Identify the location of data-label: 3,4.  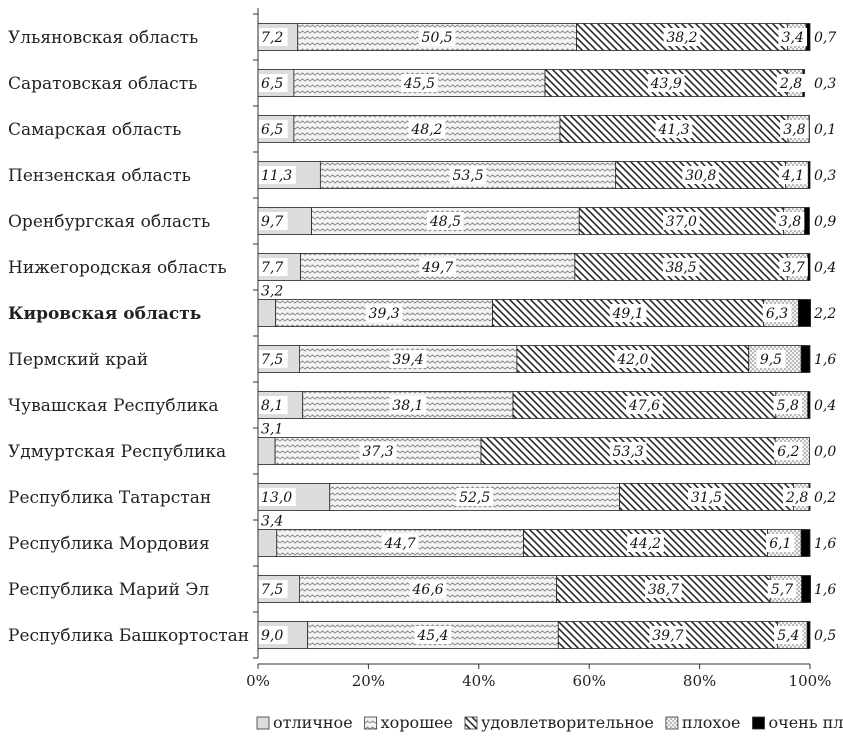
(272, 522).